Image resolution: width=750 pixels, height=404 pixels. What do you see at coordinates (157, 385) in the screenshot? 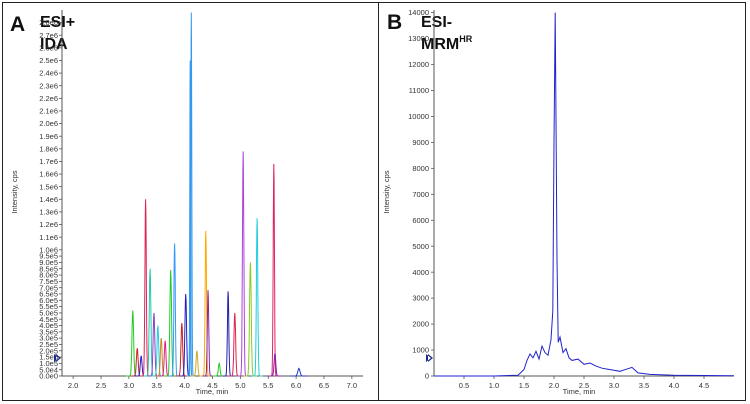
I see `panel-a-x-tick-label: 3.5` at bounding box center [157, 385].